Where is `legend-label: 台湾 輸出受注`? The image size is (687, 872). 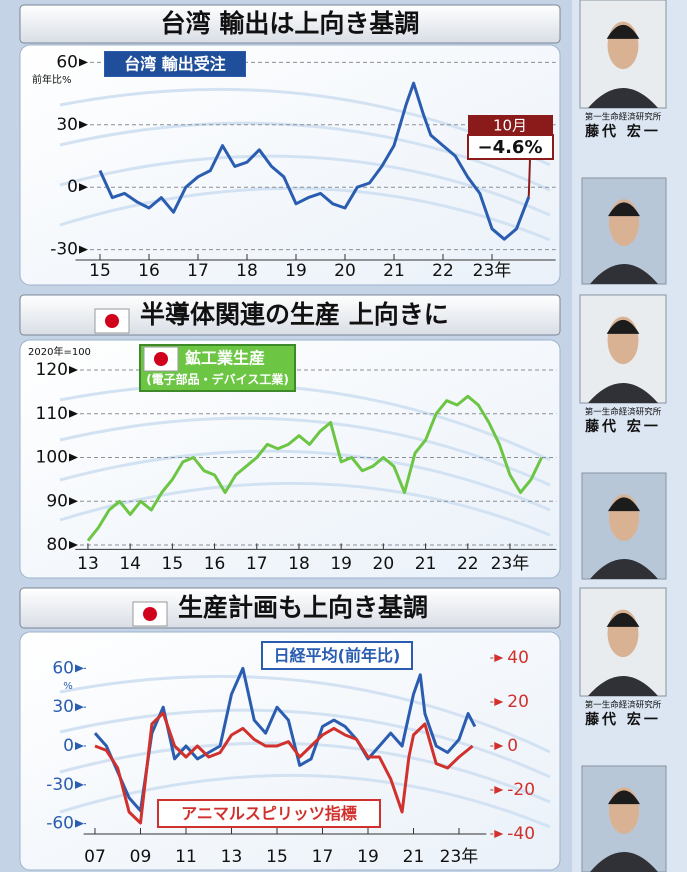 legend-label: 台湾 輸出受注 is located at coordinates (175, 64).